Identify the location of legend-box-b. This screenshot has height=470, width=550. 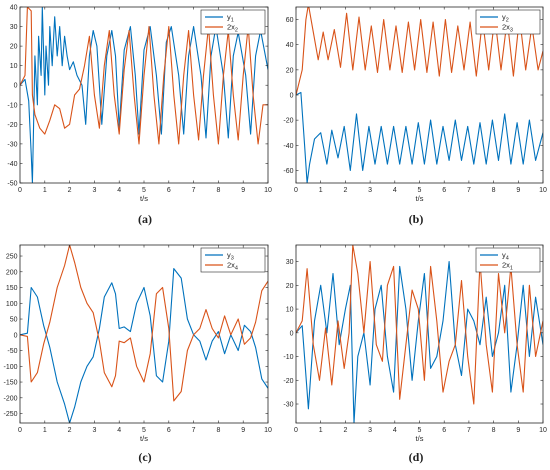
(508, 22).